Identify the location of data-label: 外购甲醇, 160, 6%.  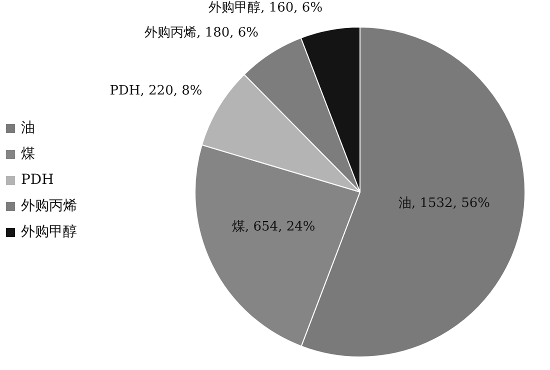
(265, 8).